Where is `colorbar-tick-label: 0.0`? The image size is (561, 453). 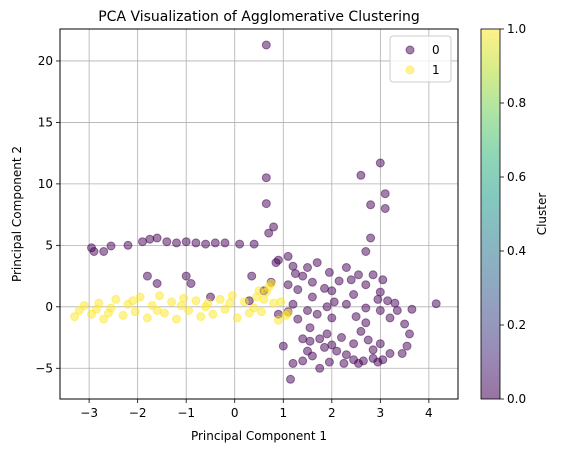 colorbar-tick-label: 0.0 is located at coordinates (516, 399).